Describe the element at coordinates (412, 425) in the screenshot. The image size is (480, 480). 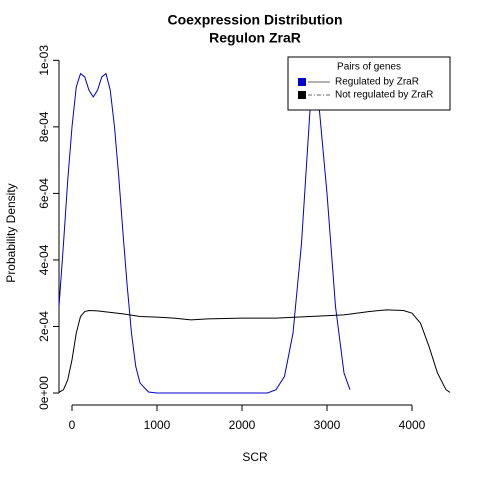
I see `x-tick-label: 4000` at that location.